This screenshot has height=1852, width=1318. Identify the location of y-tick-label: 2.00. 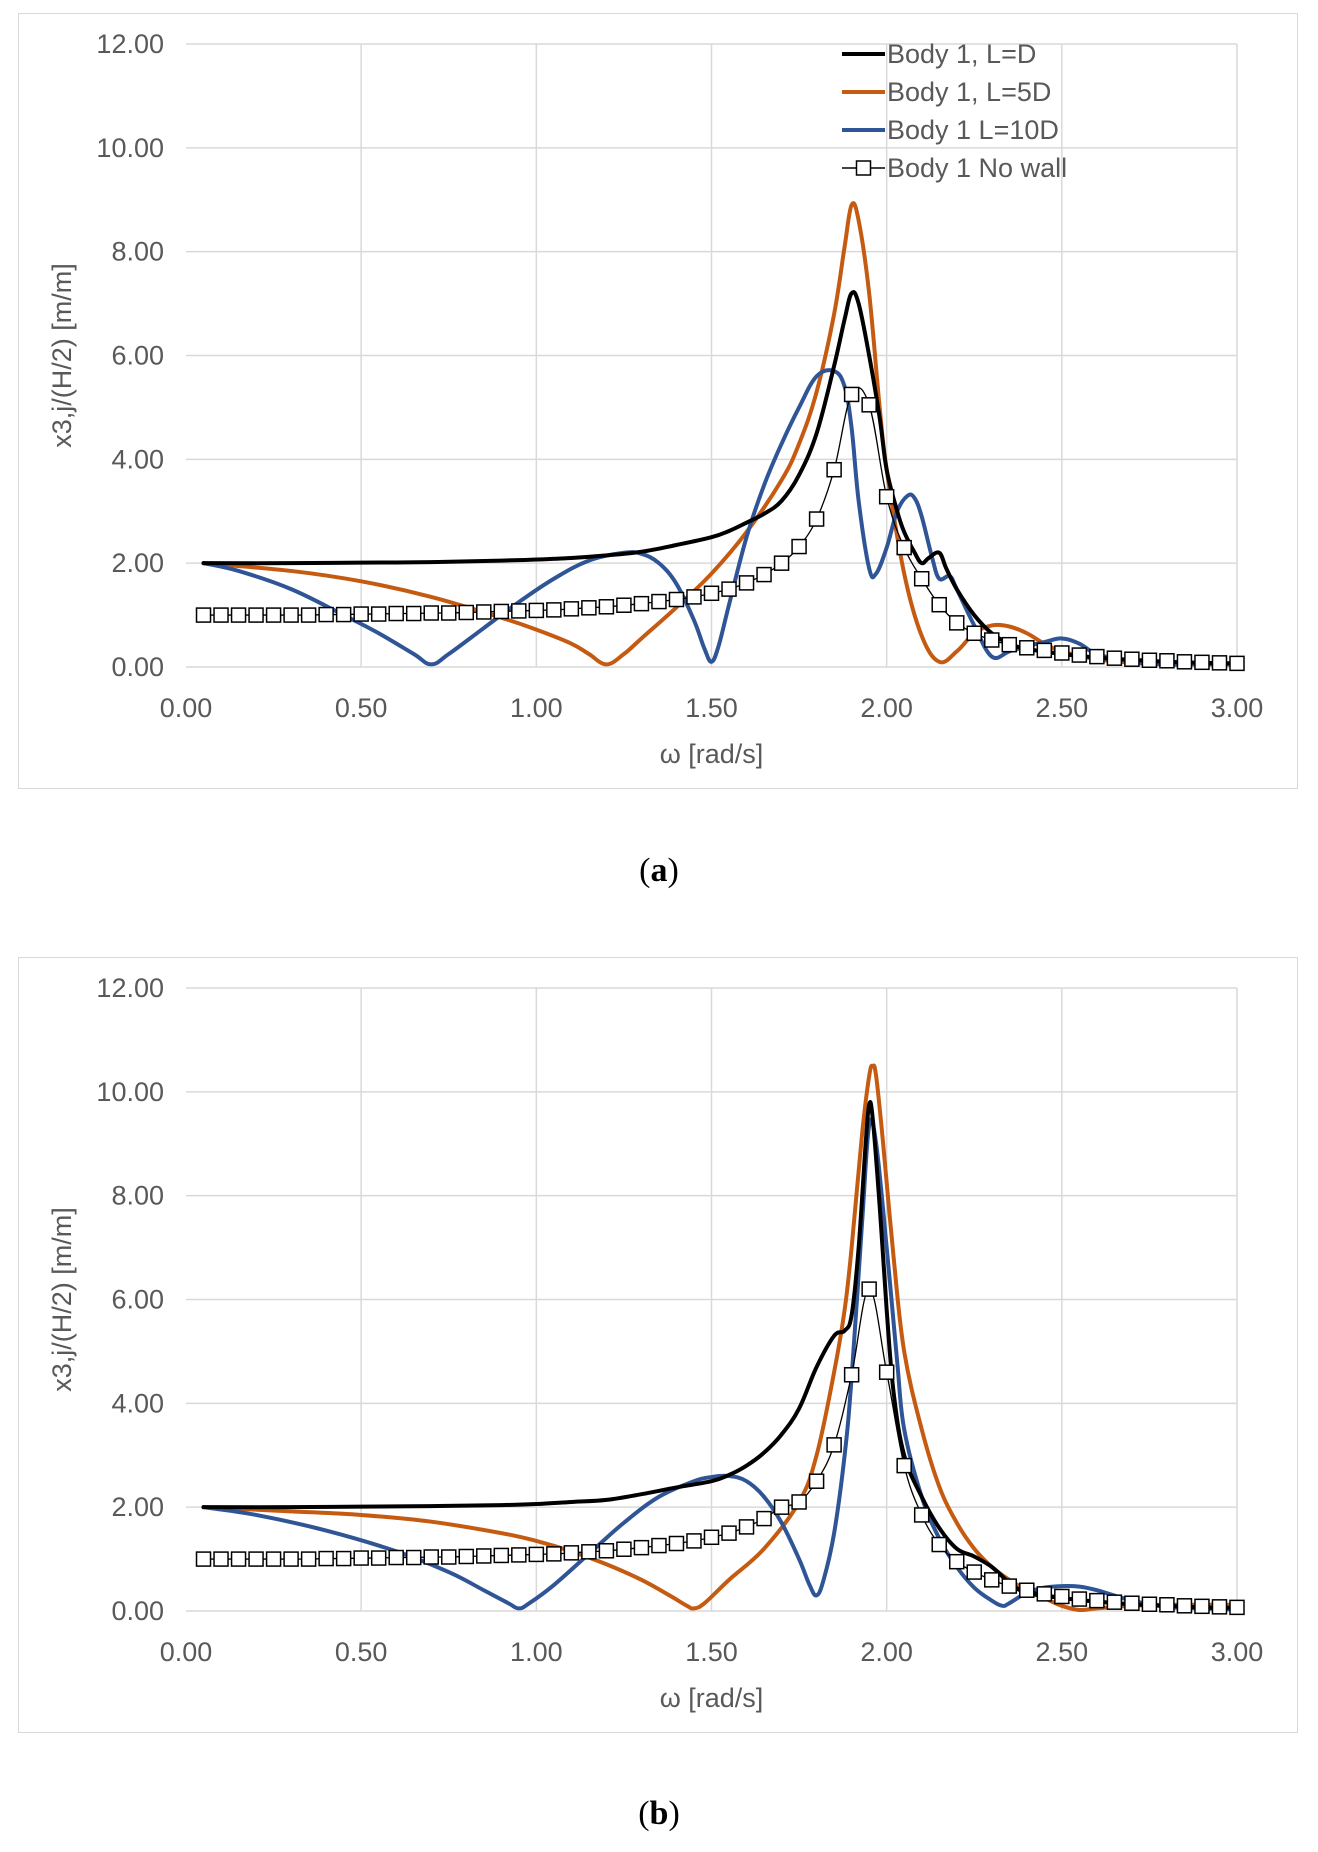
(137, 1507).